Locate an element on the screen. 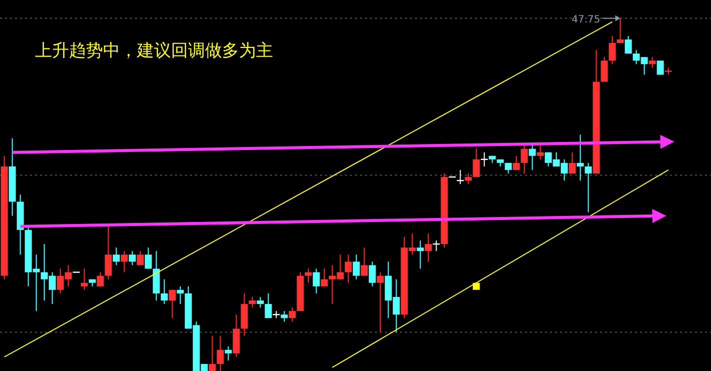 The image size is (711, 371). annotation: 上升趋势中，建议回调做多为主 is located at coordinates (154, 51).